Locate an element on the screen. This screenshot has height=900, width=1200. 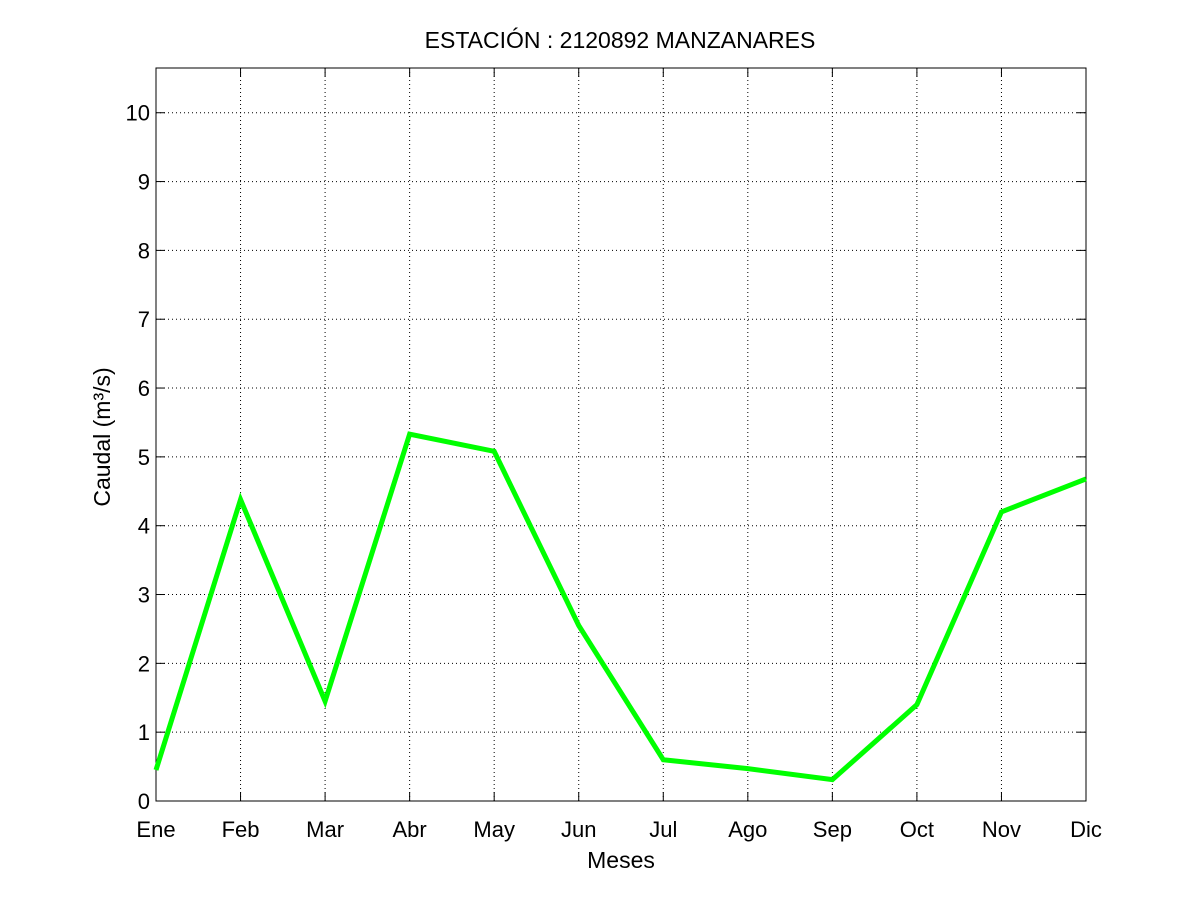
x-tick-label: Mar is located at coordinates (325, 829).